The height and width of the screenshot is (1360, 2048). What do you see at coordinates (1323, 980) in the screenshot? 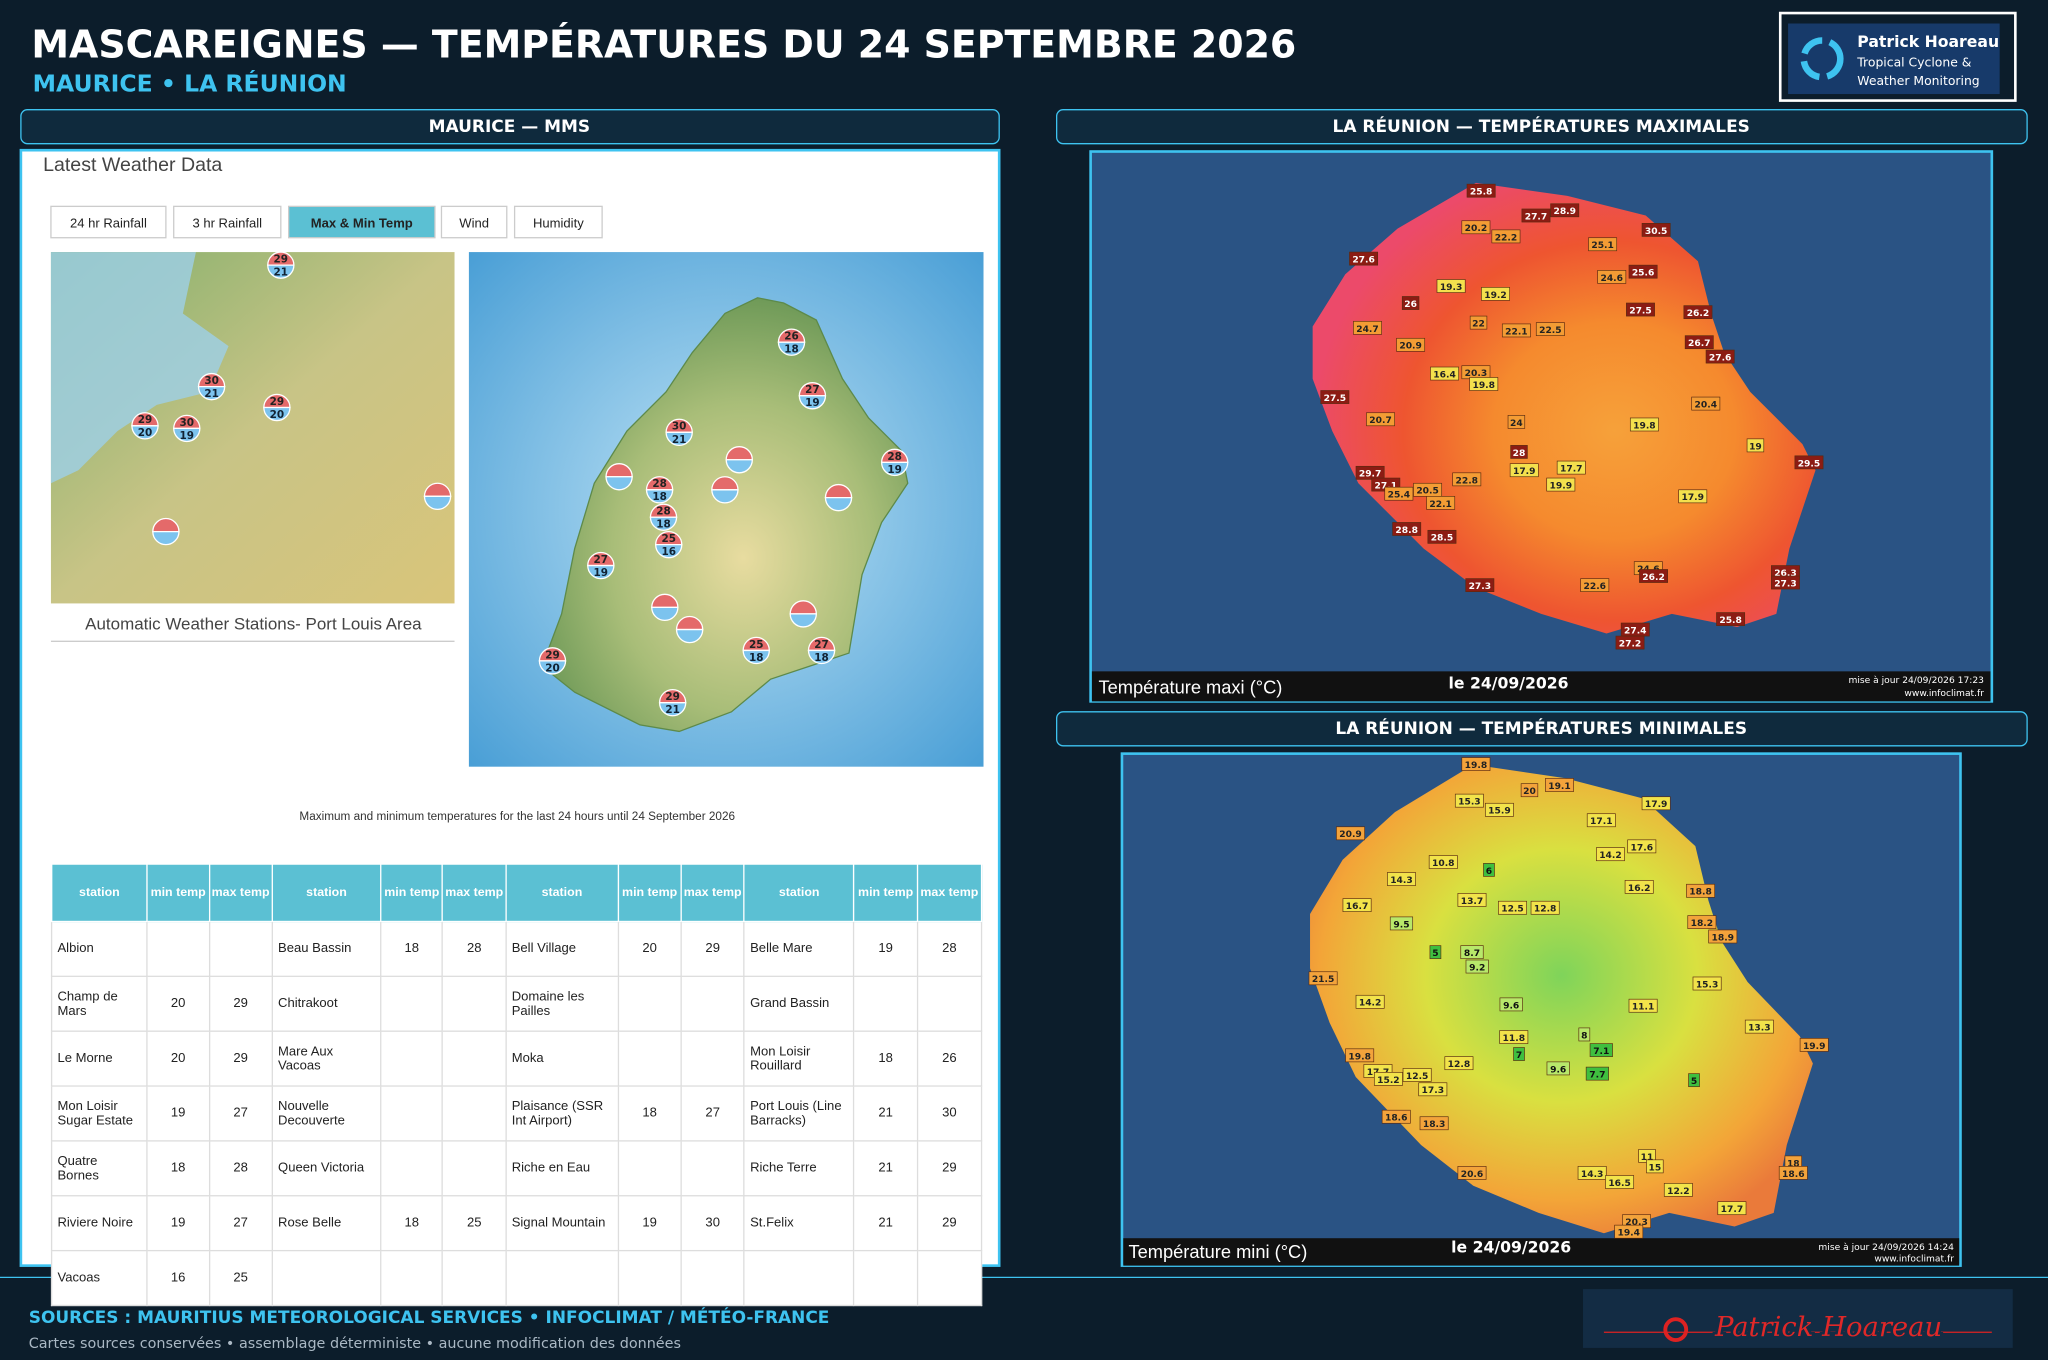
I see `value-label: 21.5` at bounding box center [1323, 980].